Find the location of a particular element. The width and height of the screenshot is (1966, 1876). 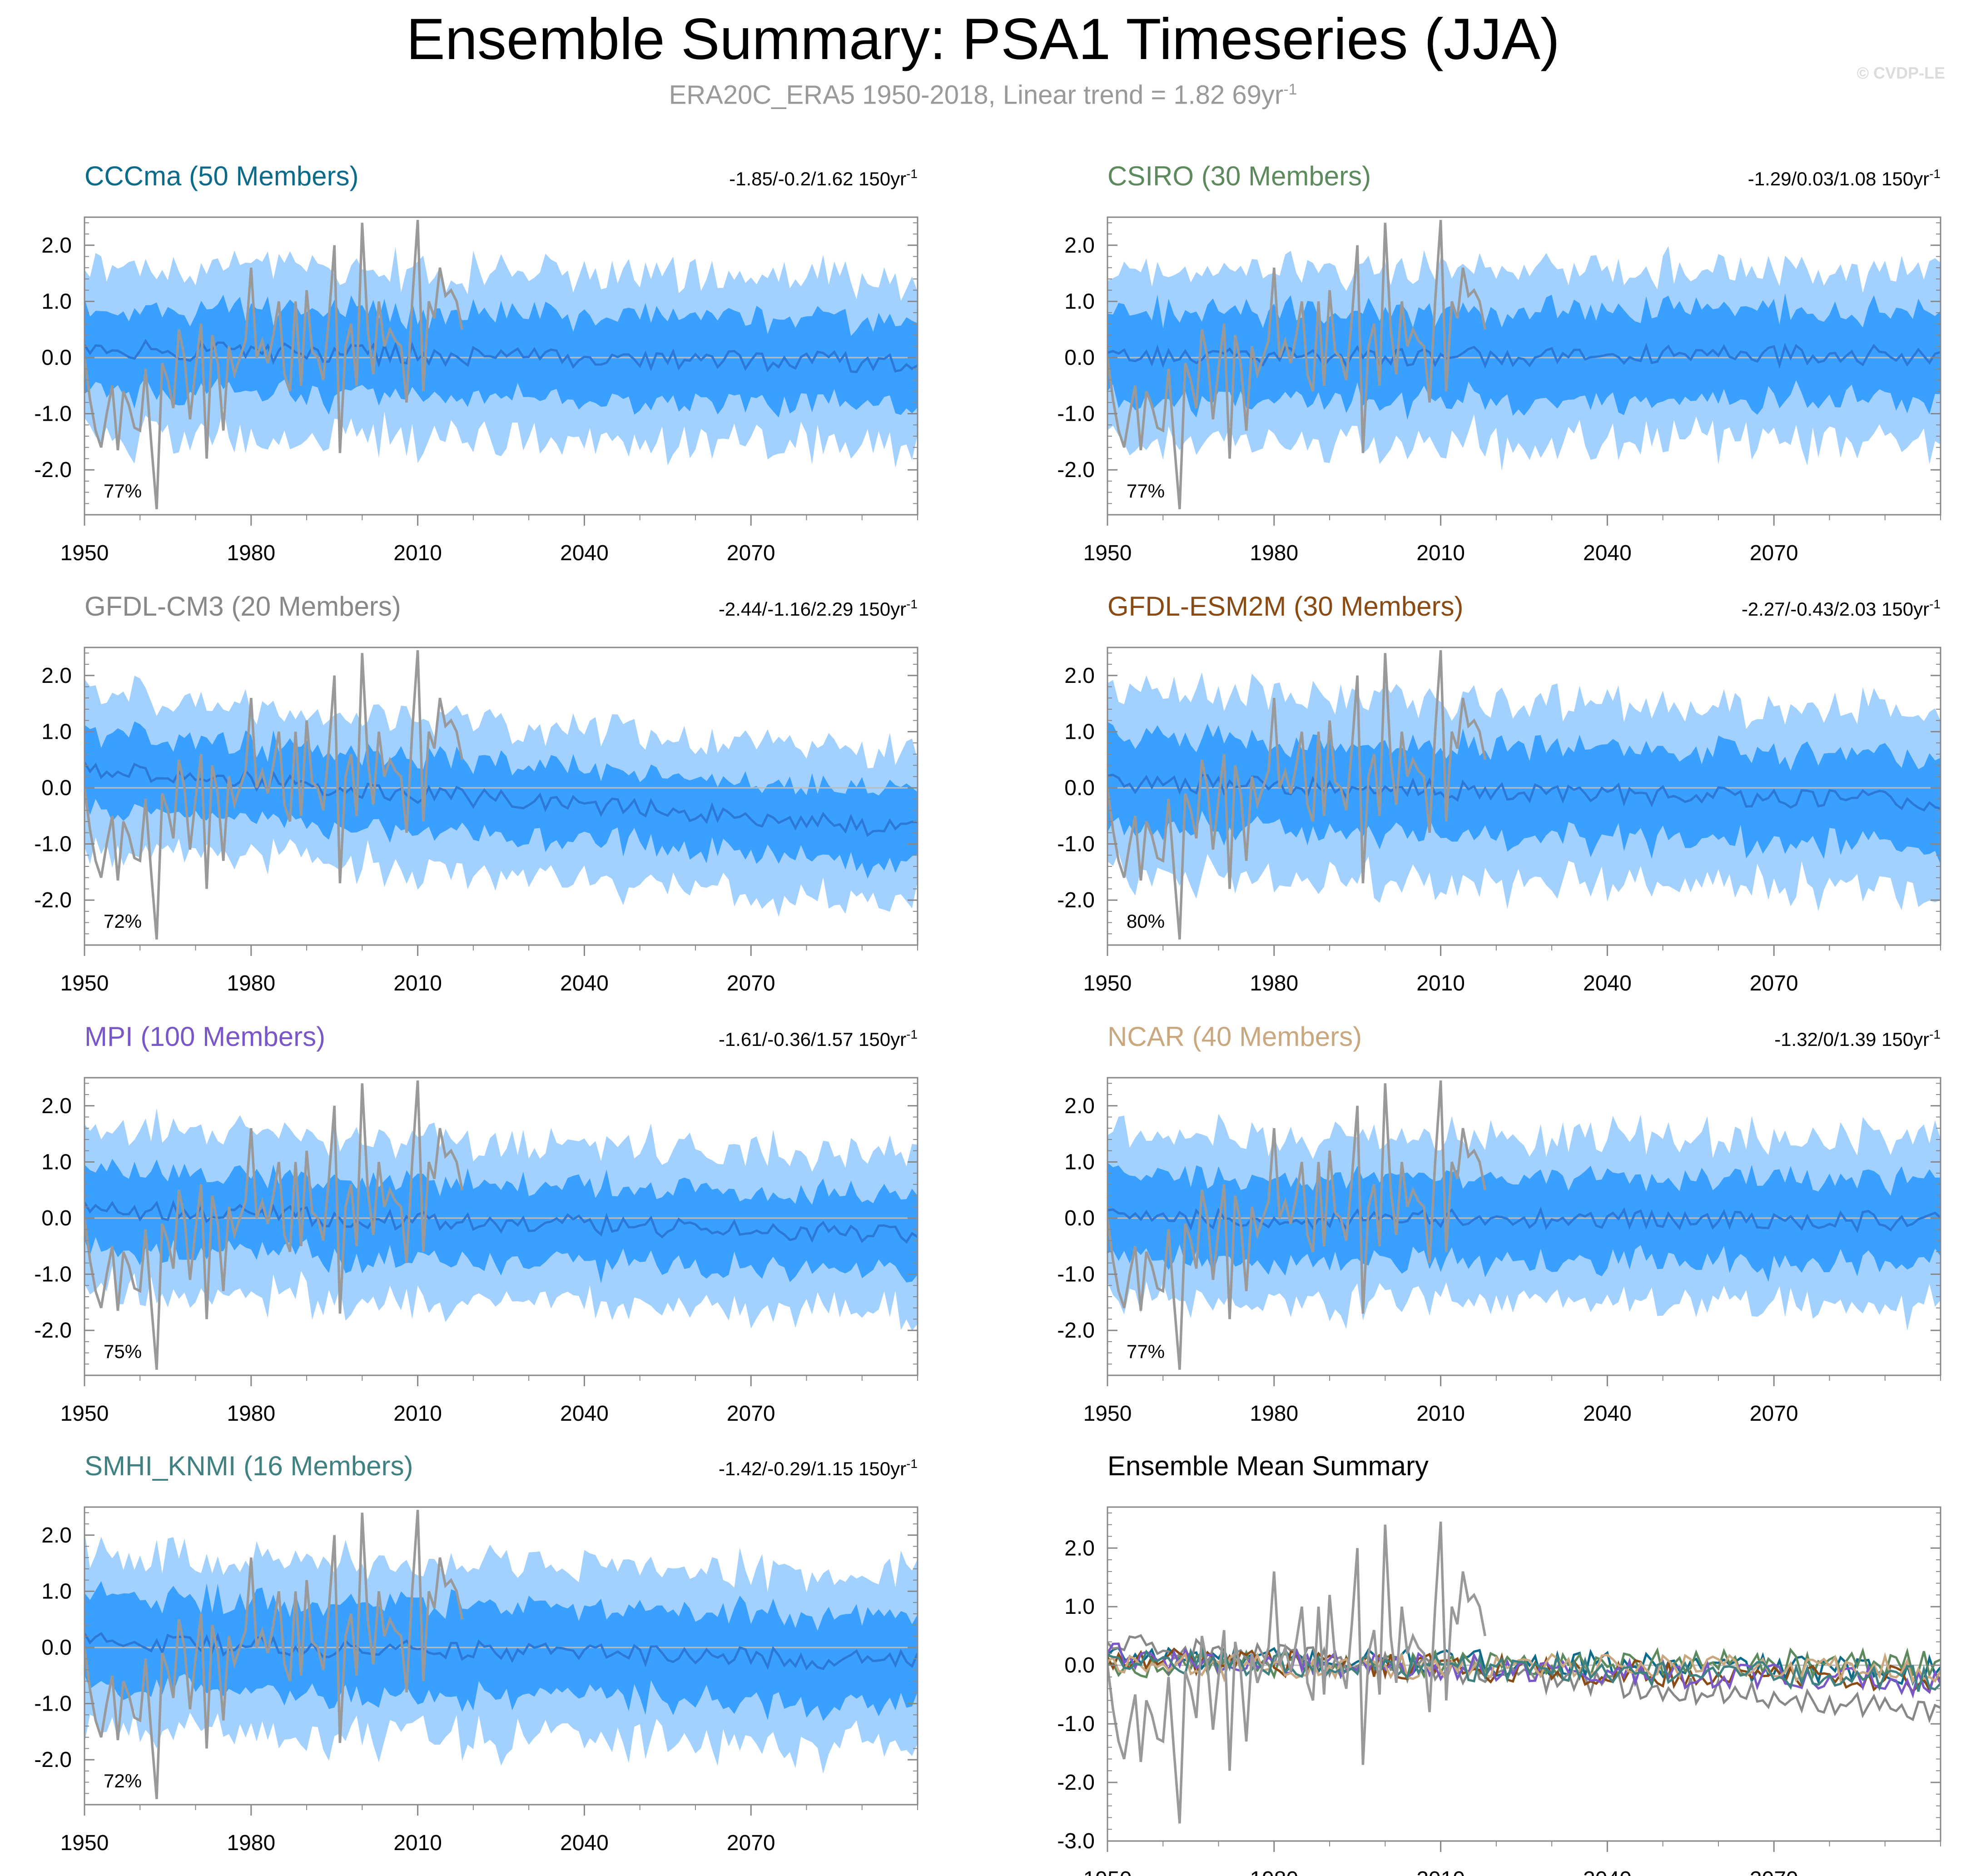

watermark: © CVDP-LE is located at coordinates (1901, 73).